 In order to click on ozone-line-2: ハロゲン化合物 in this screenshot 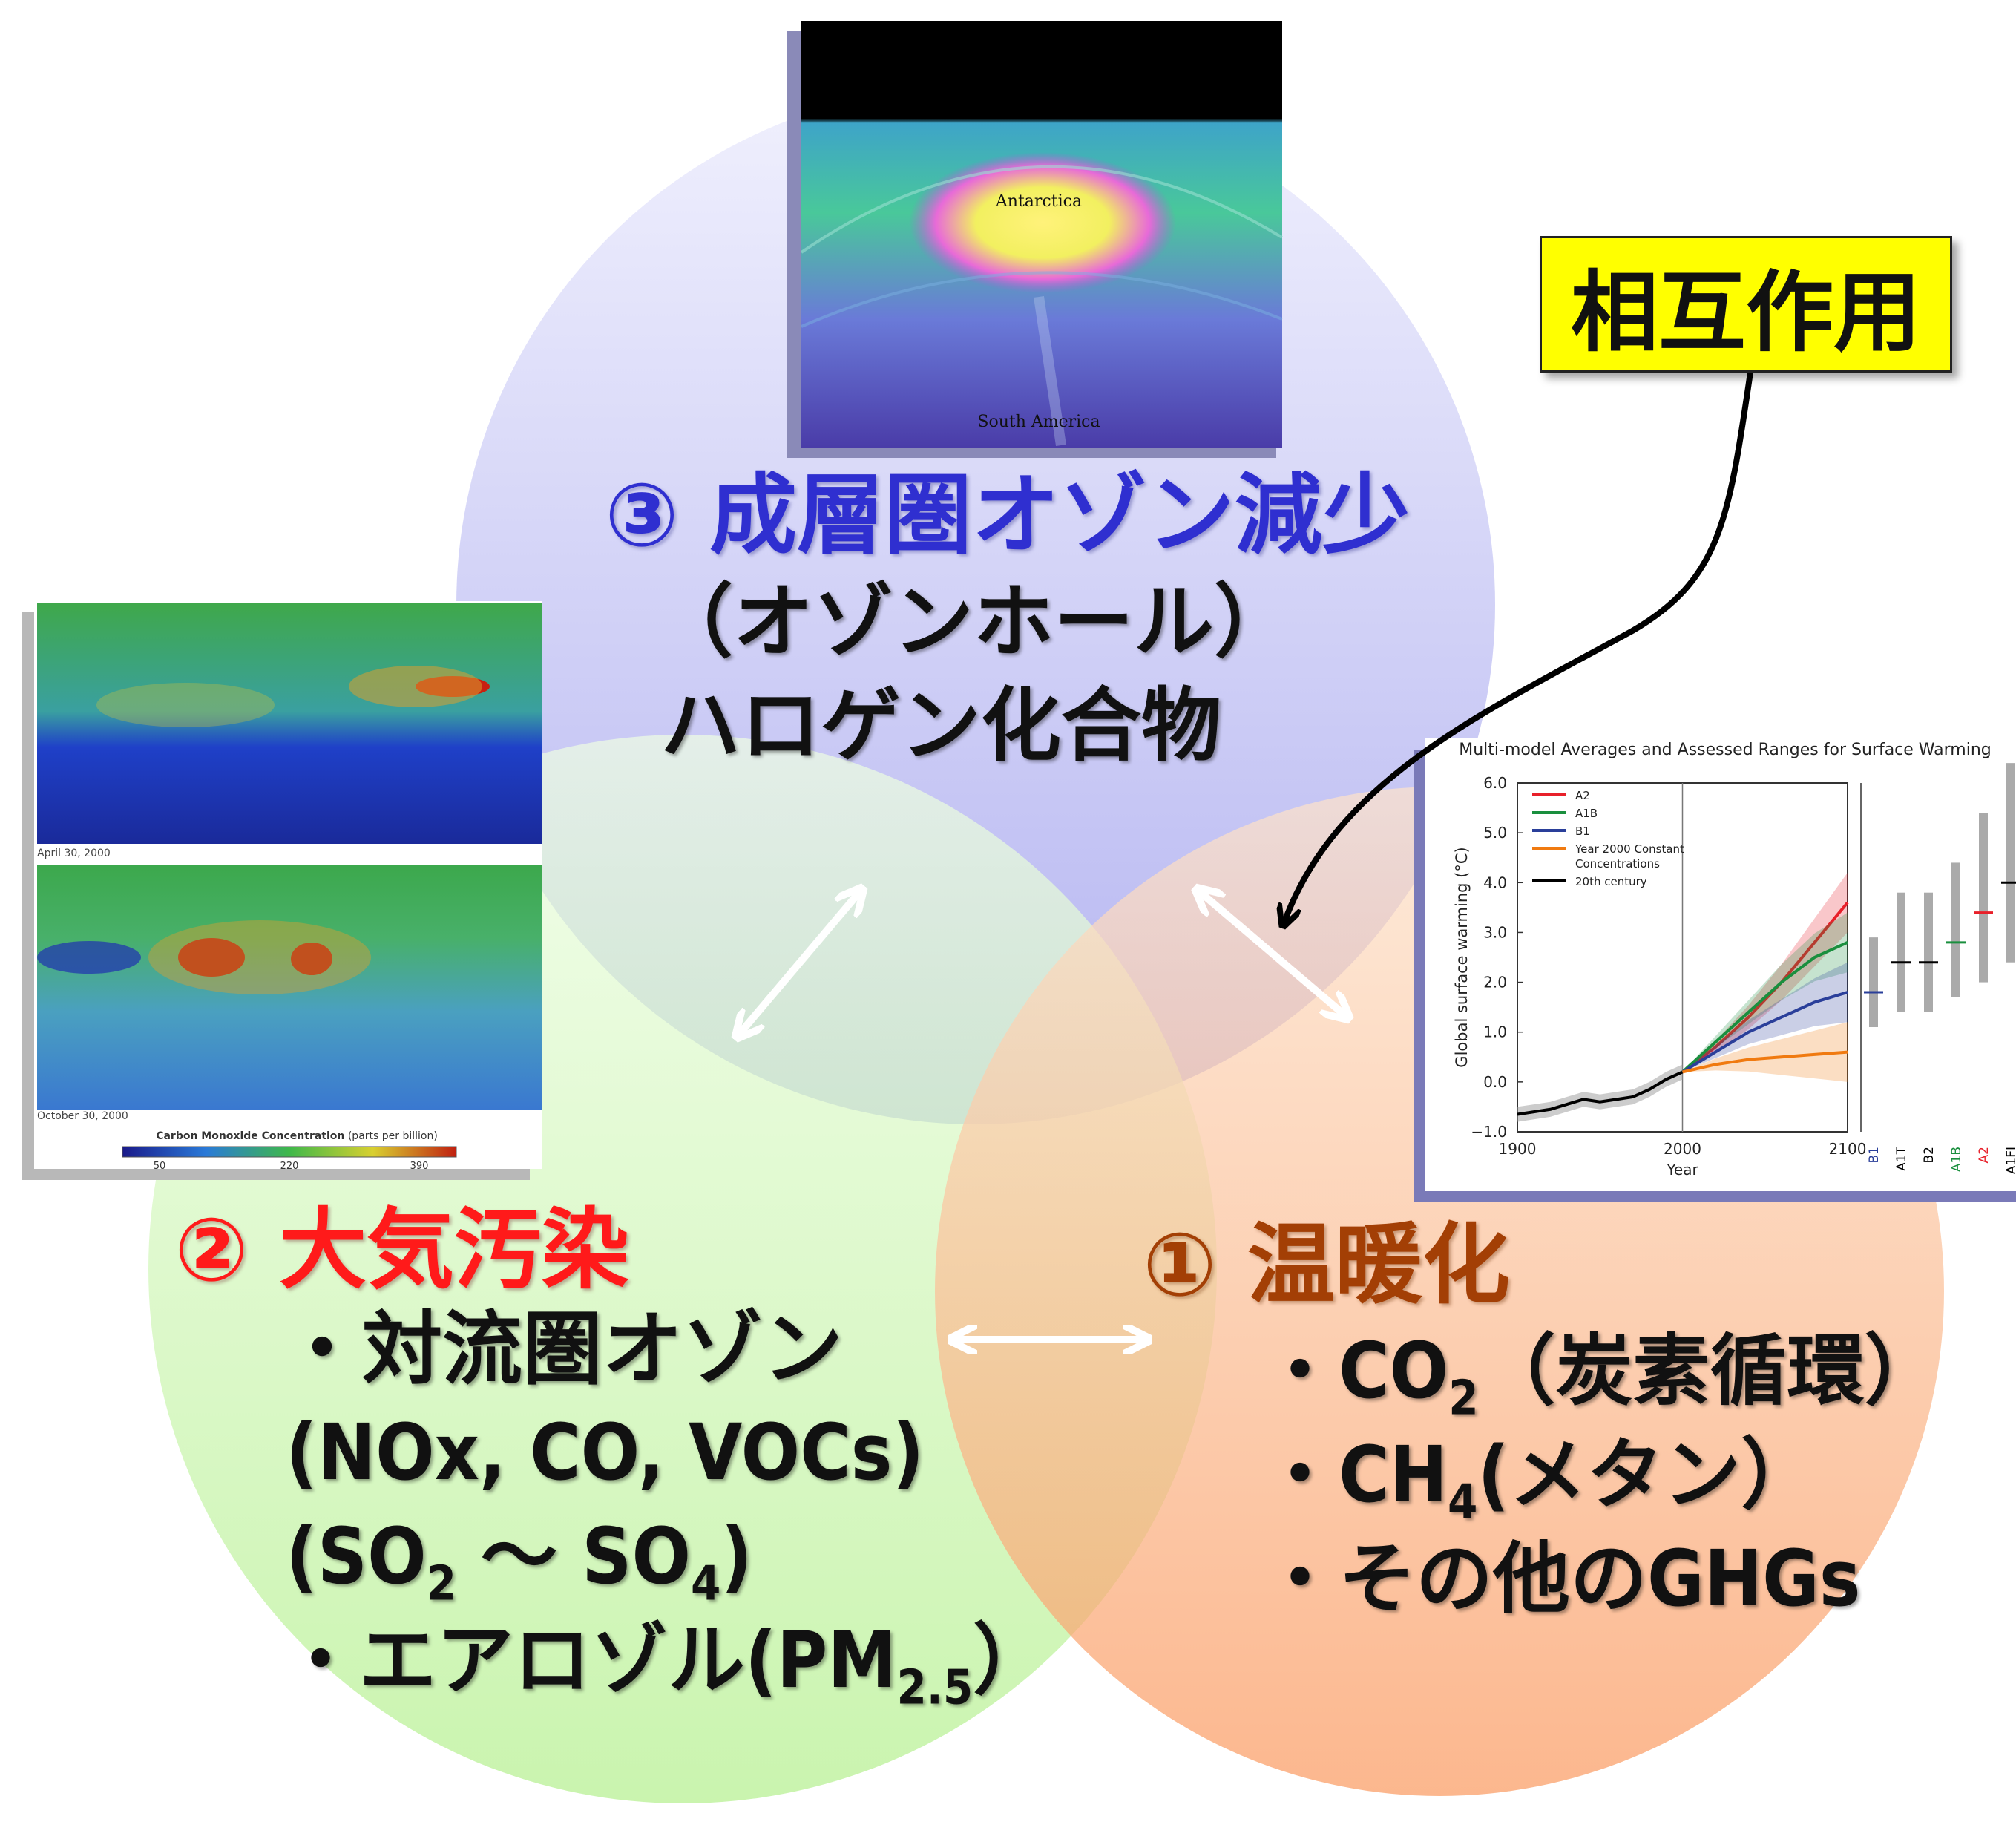, I will do `click(941, 726)`.